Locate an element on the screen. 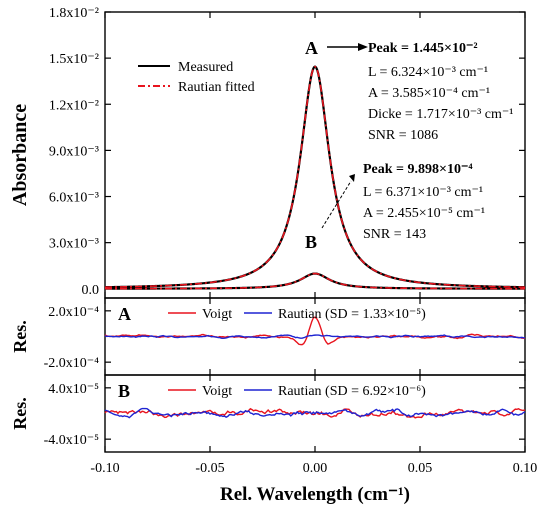 The width and height of the screenshot is (550, 515). resA-ytick-label-0: 2.0x10⁻⁴ is located at coordinates (73, 312).